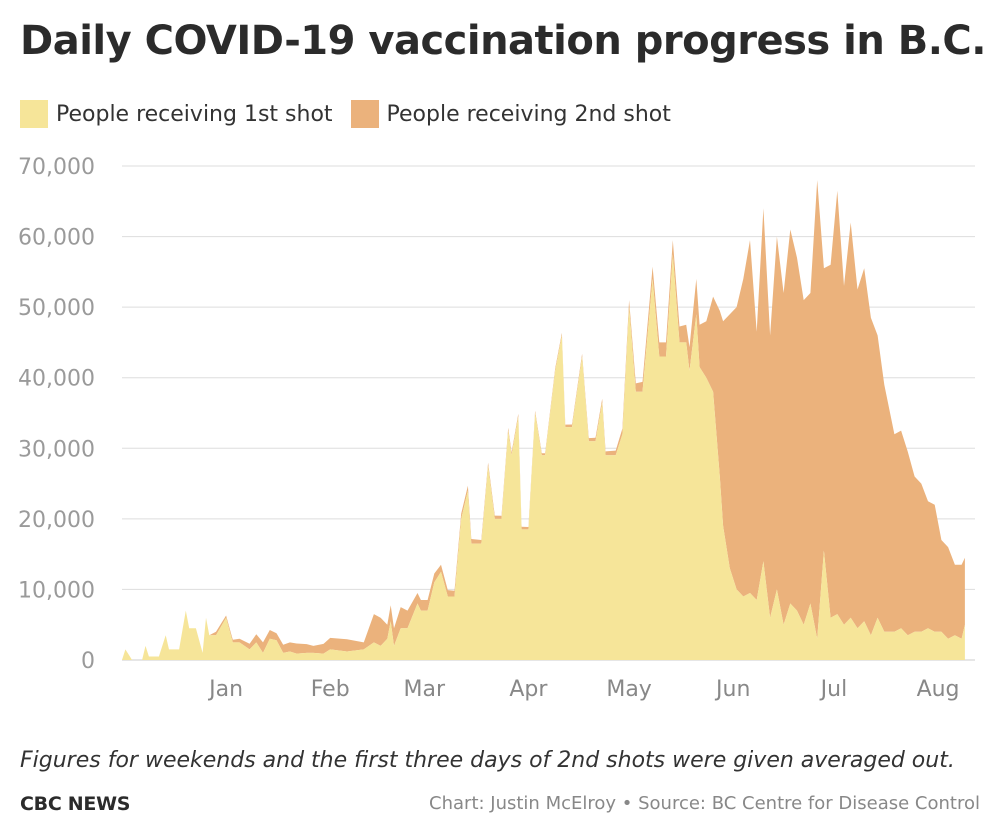 The image size is (1000, 840). Describe the element at coordinates (56, 449) in the screenshot. I see `y-tick-label: 30,000` at that location.